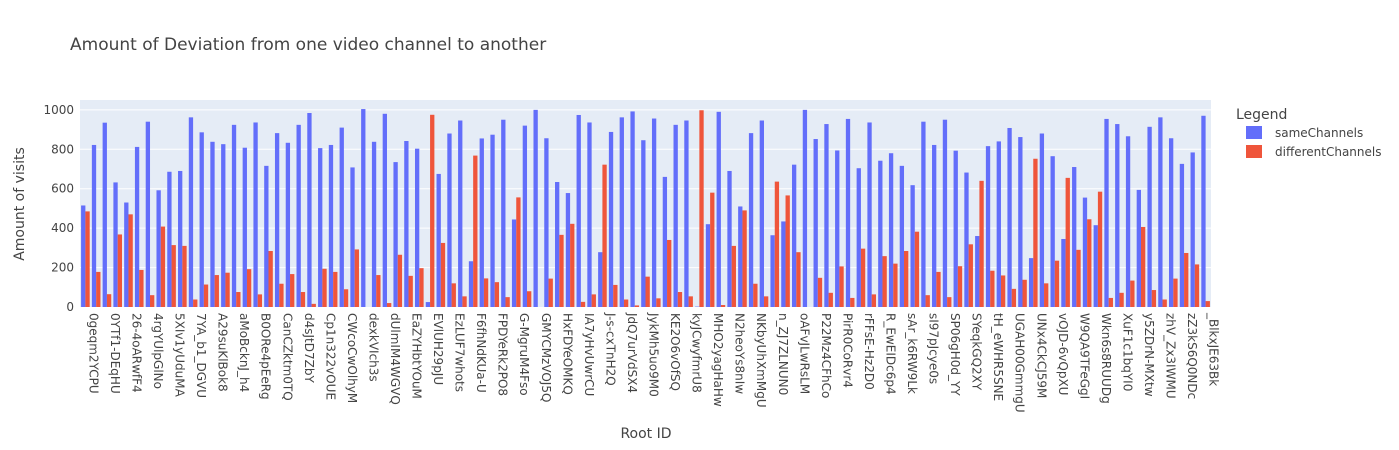  What do you see at coordinates (1328, 152) in the screenshot?
I see `legend-label-differentchannels: differentChannels` at bounding box center [1328, 152].